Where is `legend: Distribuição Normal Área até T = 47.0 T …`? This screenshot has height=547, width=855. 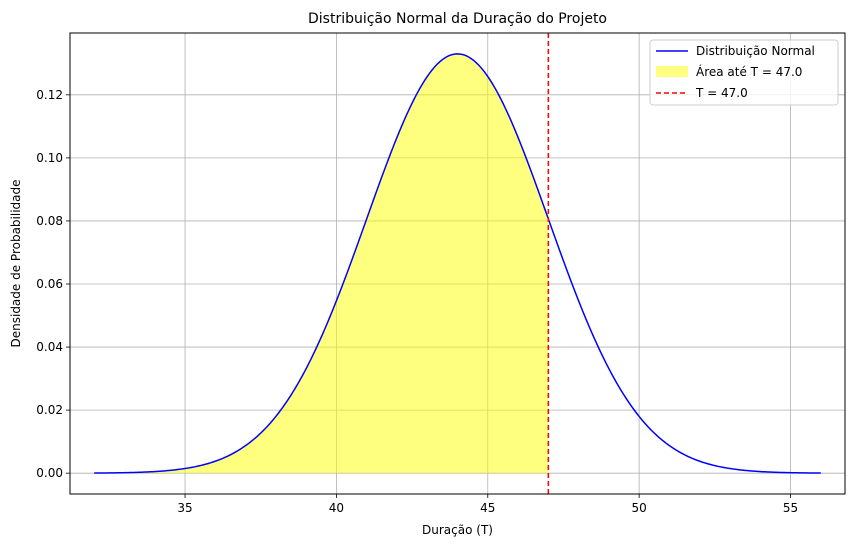 legend: Distribuição Normal Área até T = 47.0 T … is located at coordinates (744, 72).